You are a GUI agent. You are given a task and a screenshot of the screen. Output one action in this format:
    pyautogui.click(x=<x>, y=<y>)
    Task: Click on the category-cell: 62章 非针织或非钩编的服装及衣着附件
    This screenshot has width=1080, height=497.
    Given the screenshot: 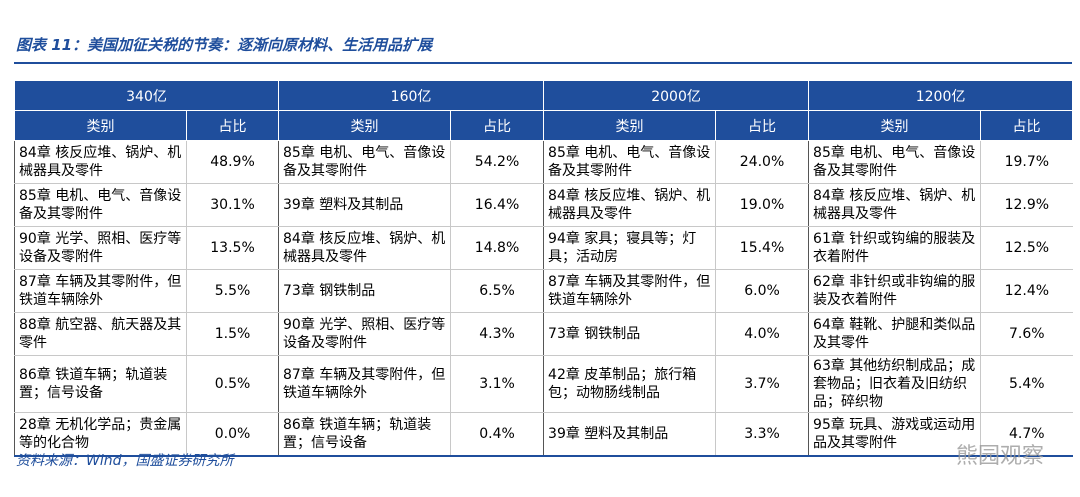 What is the action you would take?
    pyautogui.click(x=894, y=291)
    